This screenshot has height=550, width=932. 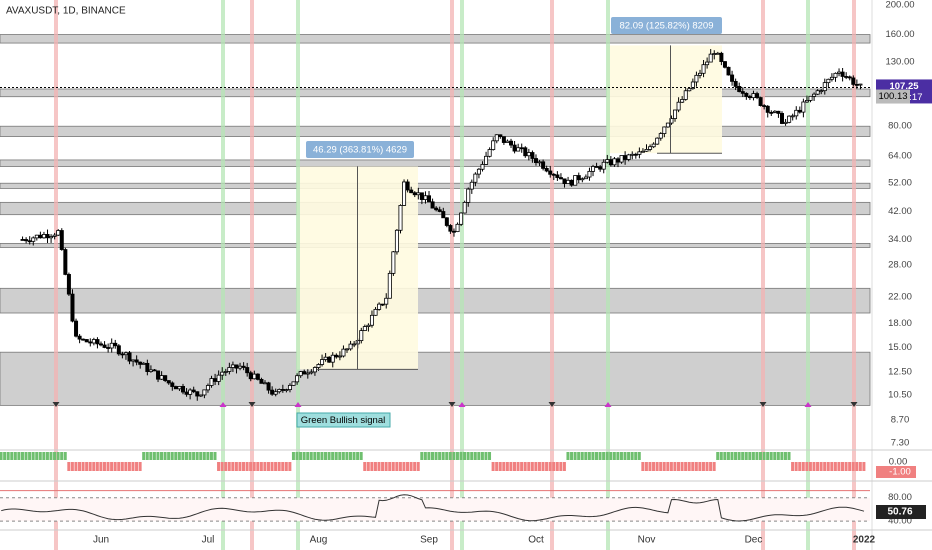 What do you see at coordinates (900, 211) in the screenshot?
I see `price-tick-label: 42.00` at bounding box center [900, 211].